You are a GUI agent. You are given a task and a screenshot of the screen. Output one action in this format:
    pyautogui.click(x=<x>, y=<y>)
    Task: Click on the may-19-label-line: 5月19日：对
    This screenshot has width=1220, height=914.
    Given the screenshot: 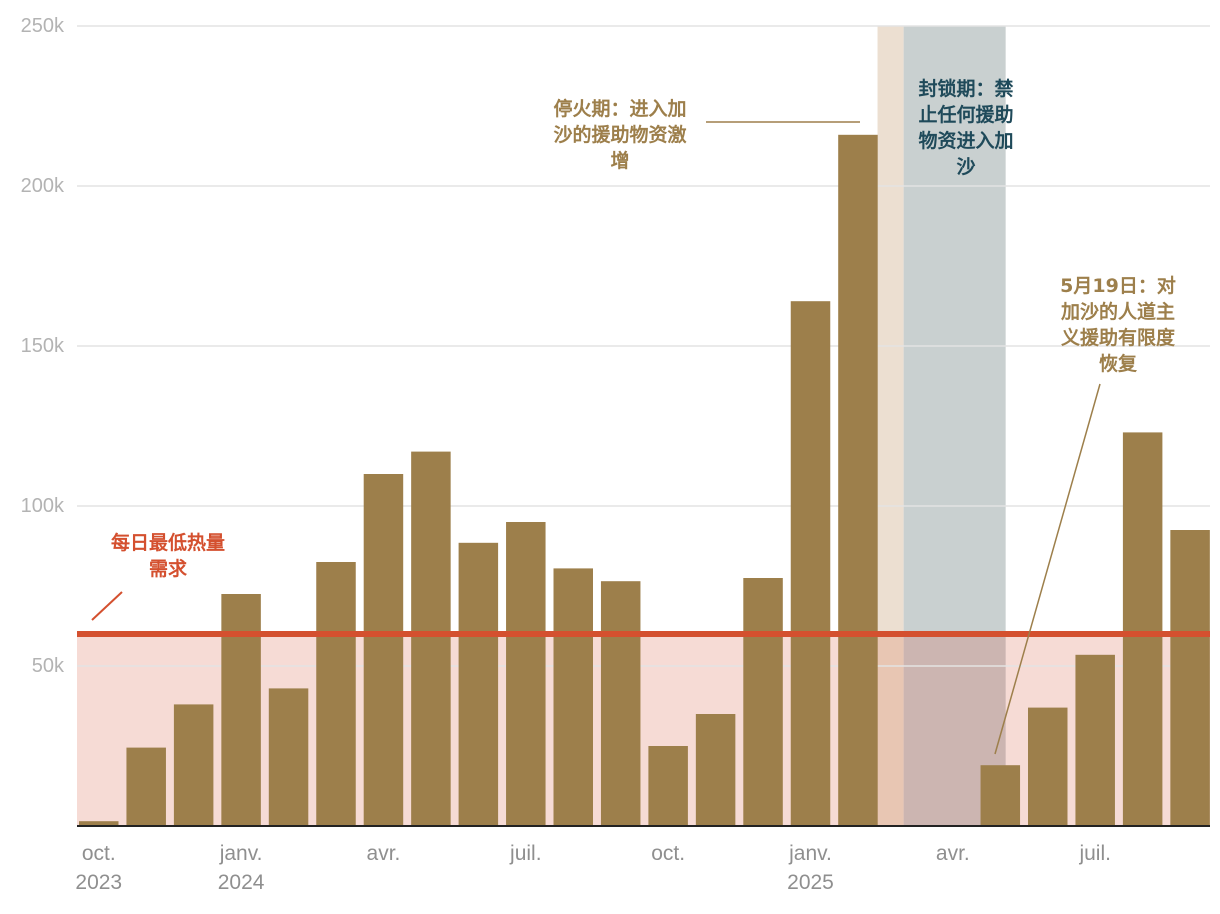 What is the action you would take?
    pyautogui.click(x=1118, y=285)
    